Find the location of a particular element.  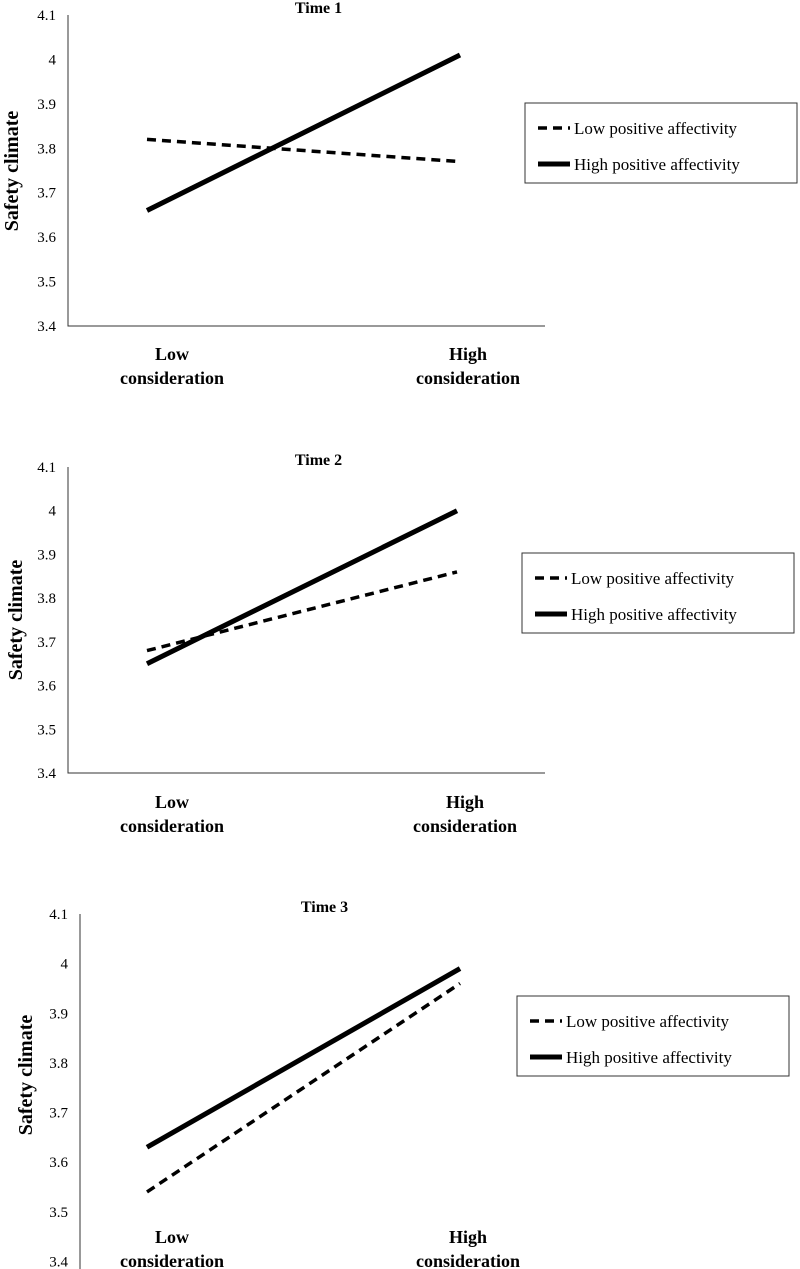

chart-title: Time 1 is located at coordinates (318, 8).